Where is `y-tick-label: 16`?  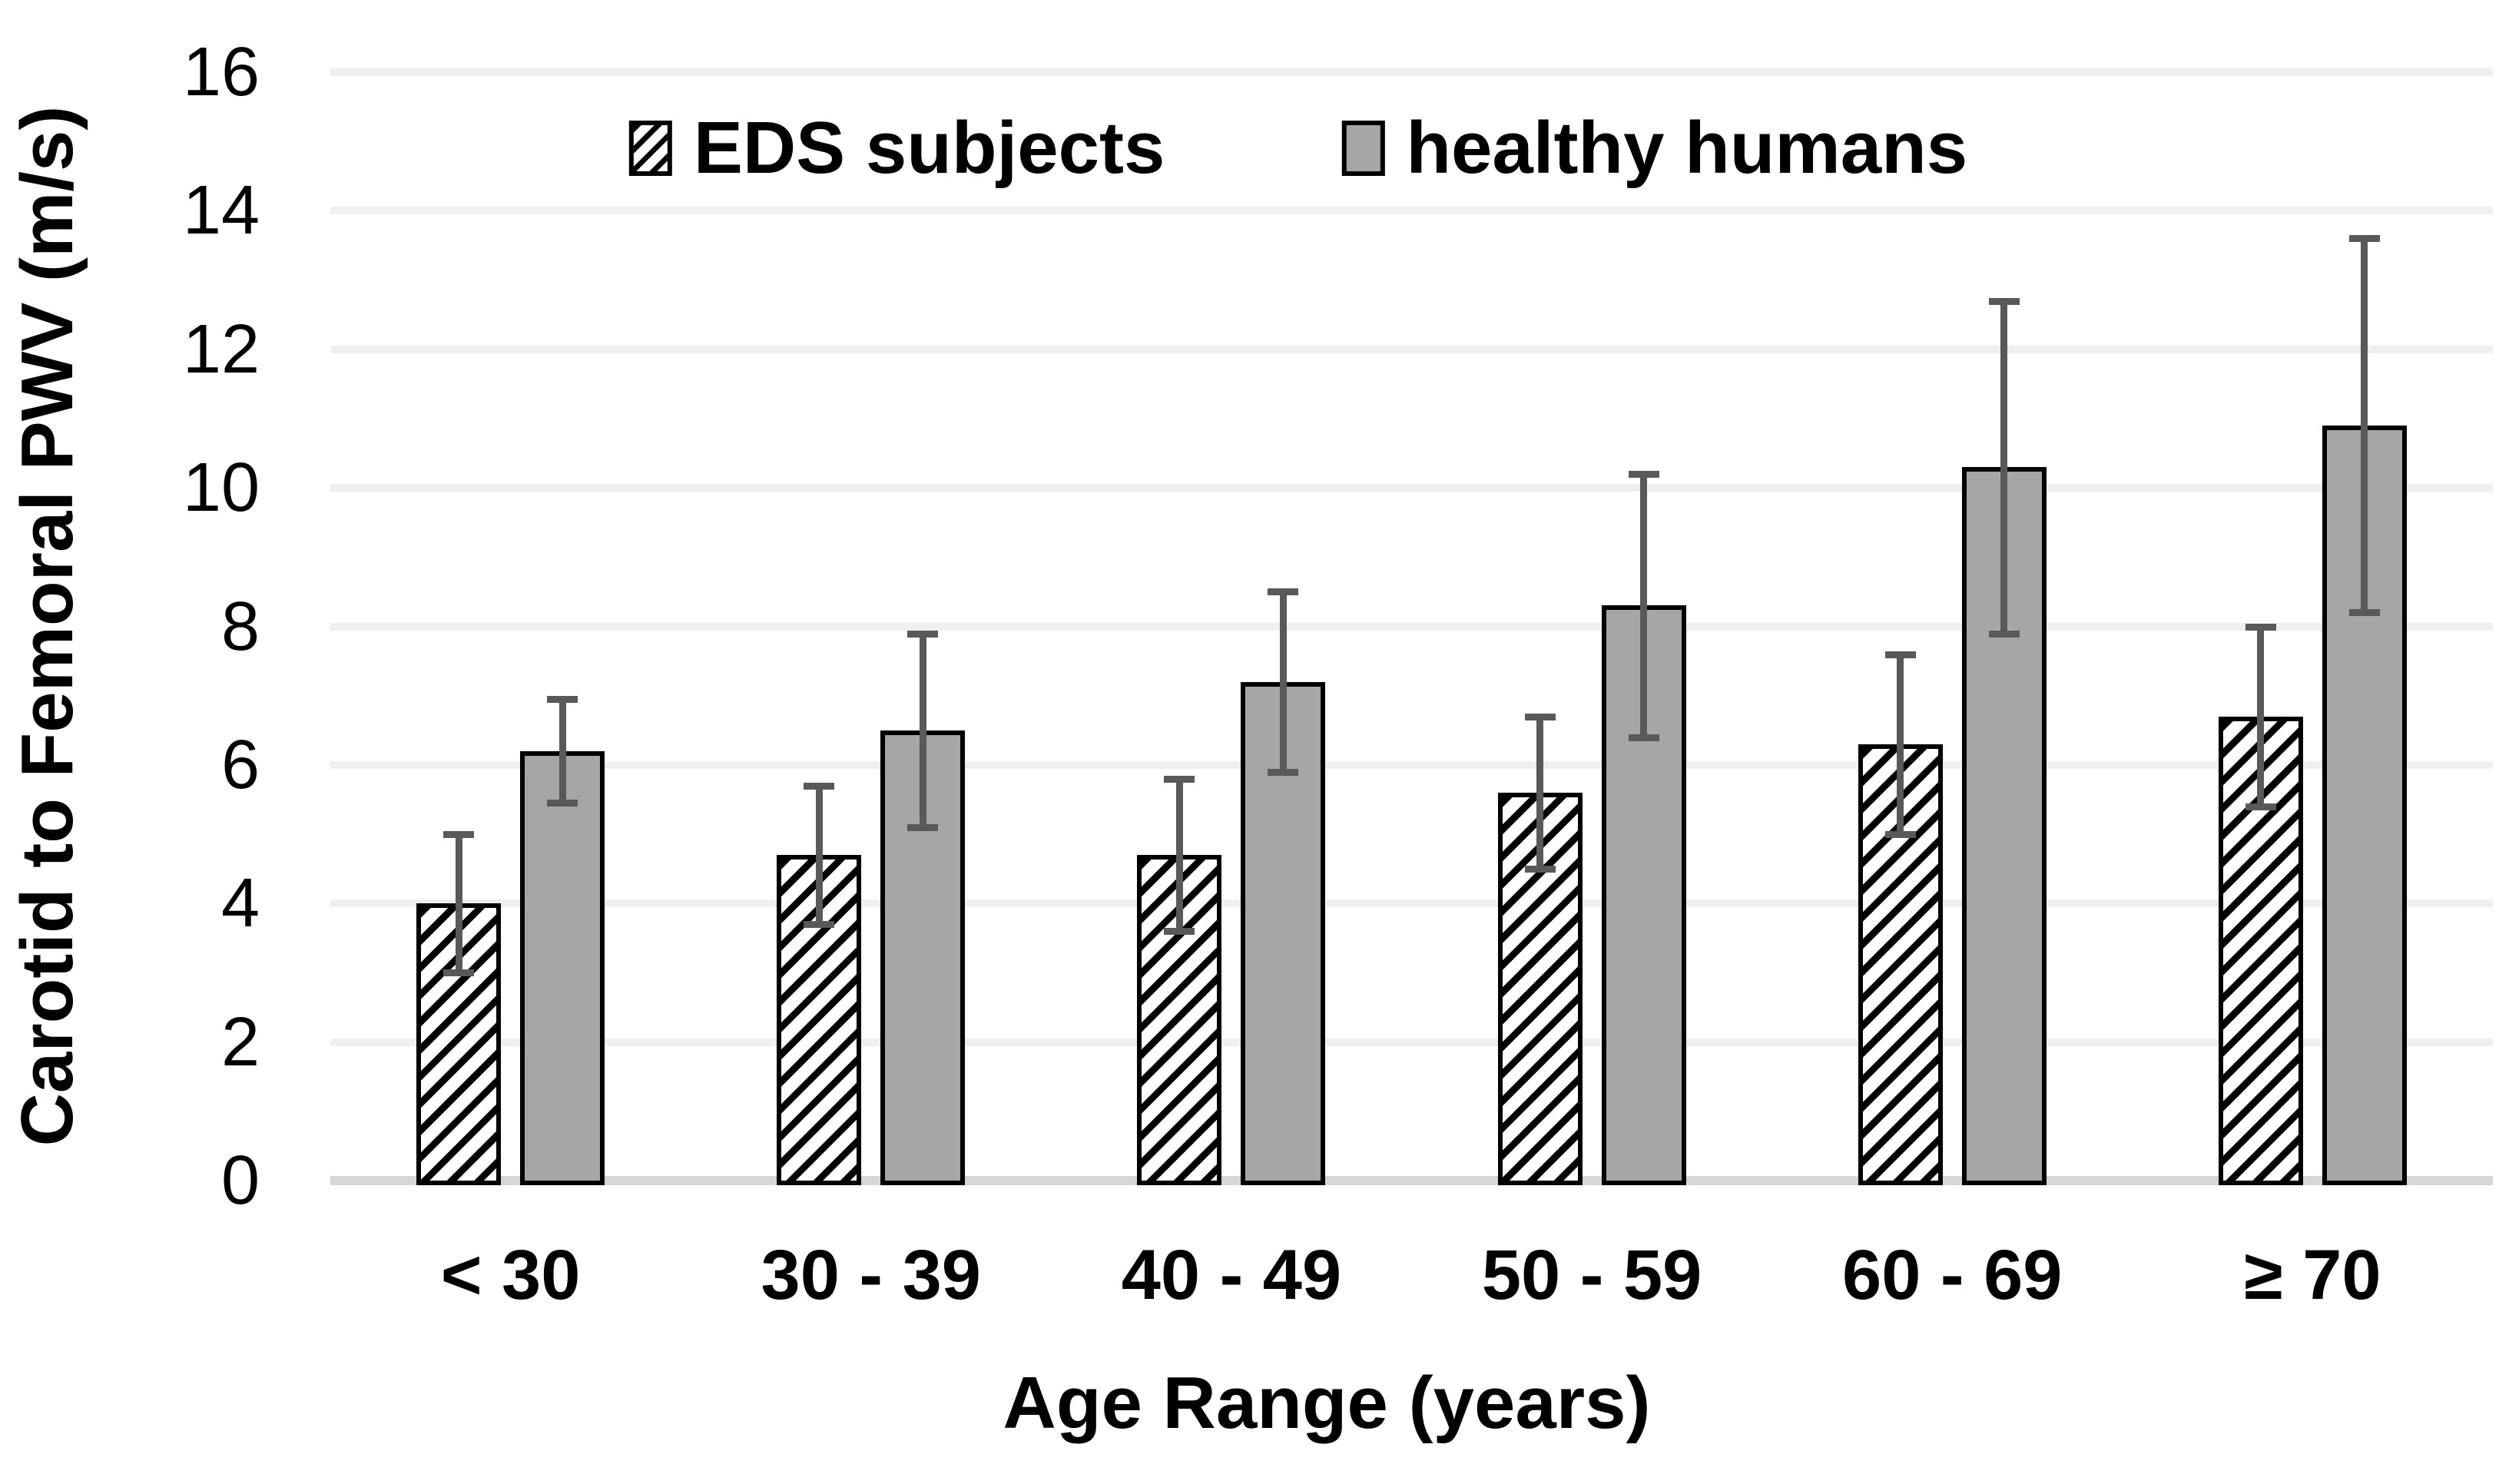 y-tick-label: 16 is located at coordinates (221, 72).